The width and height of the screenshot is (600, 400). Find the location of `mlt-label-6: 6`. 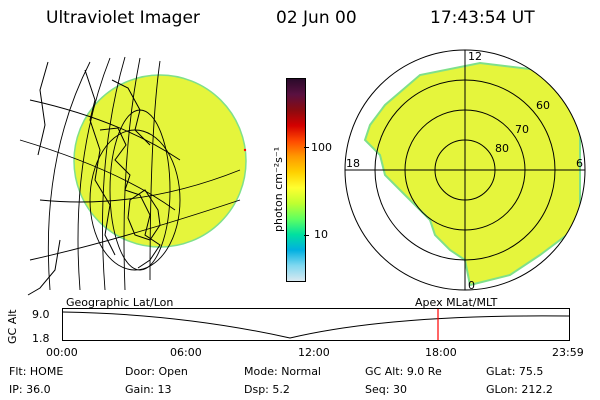

mlt-label-6: 6 is located at coordinates (579, 163).